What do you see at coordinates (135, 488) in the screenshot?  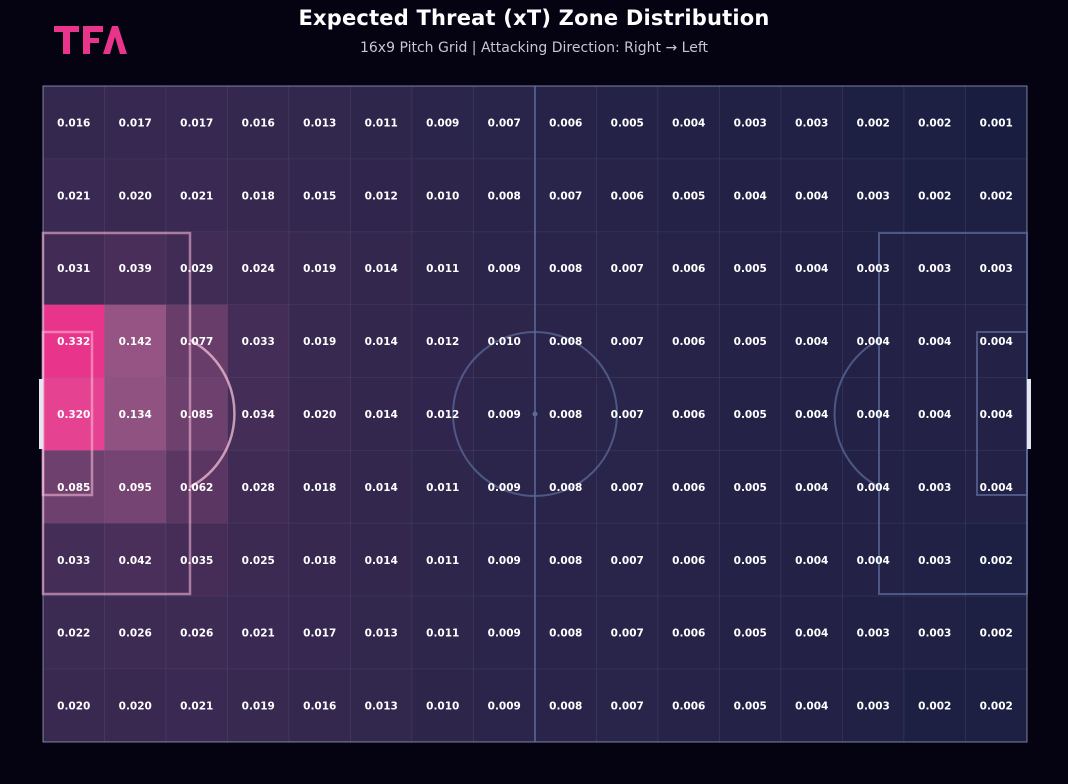 I see `xt-value-label: 0.095` at bounding box center [135, 488].